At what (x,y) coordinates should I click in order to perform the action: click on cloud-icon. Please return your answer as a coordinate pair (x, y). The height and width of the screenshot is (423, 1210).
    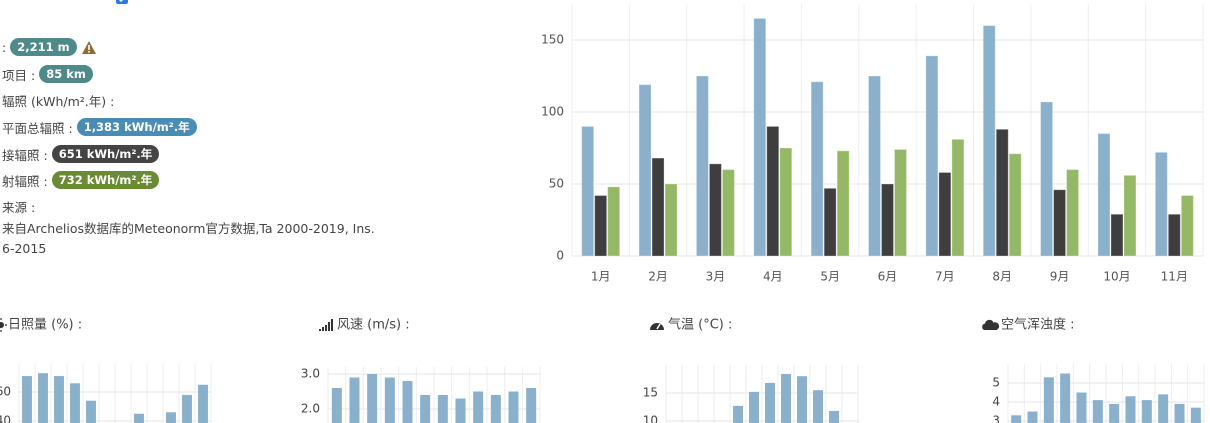
    Looking at the image, I should click on (991, 324).